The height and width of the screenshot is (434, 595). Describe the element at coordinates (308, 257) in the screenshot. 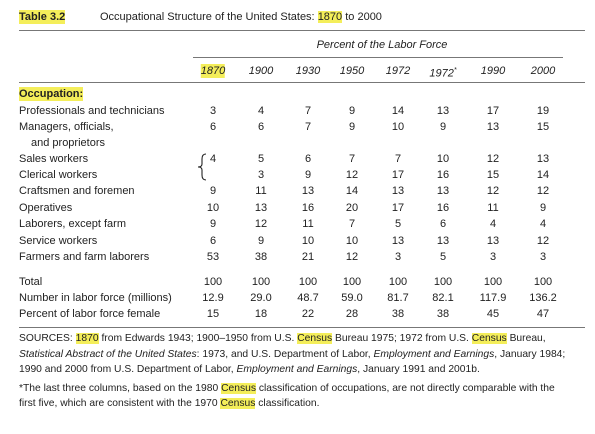

I see `cell: 21` at that location.